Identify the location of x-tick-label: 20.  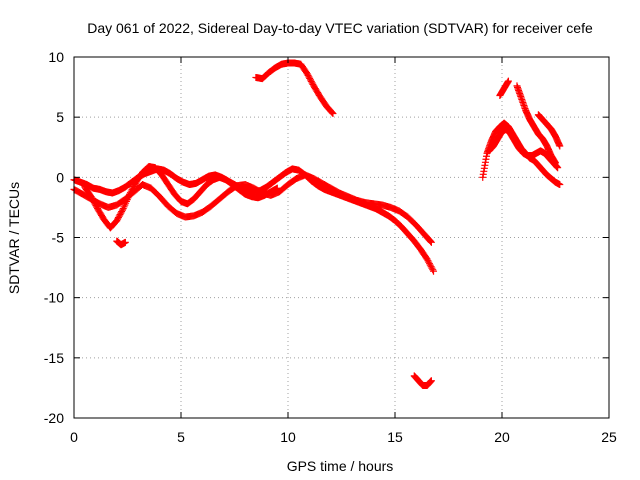
(502, 437).